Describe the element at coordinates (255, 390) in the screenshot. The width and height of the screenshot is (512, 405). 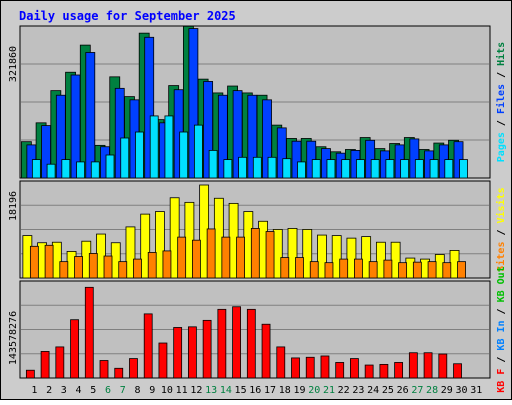
I see `x-tick-label: 16` at that location.